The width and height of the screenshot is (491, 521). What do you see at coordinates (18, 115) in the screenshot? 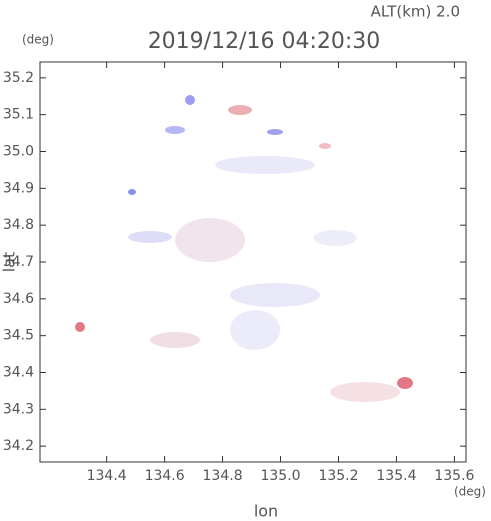
I see `y-tick-label: 35.1` at bounding box center [18, 115].